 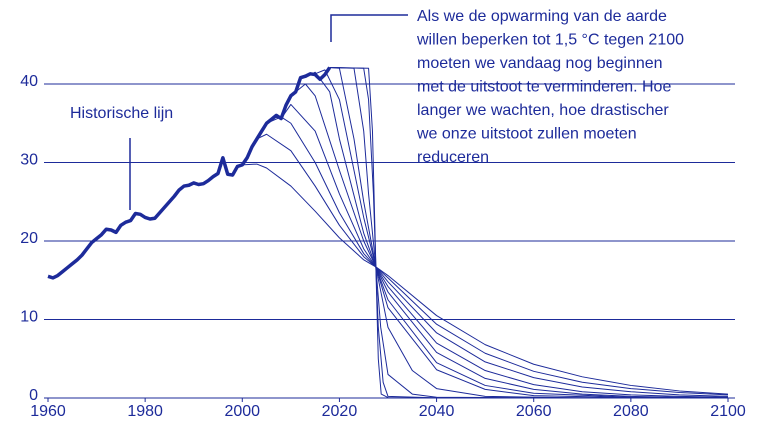 What do you see at coordinates (369, 28) in the screenshot?
I see `pointer` at bounding box center [369, 28].